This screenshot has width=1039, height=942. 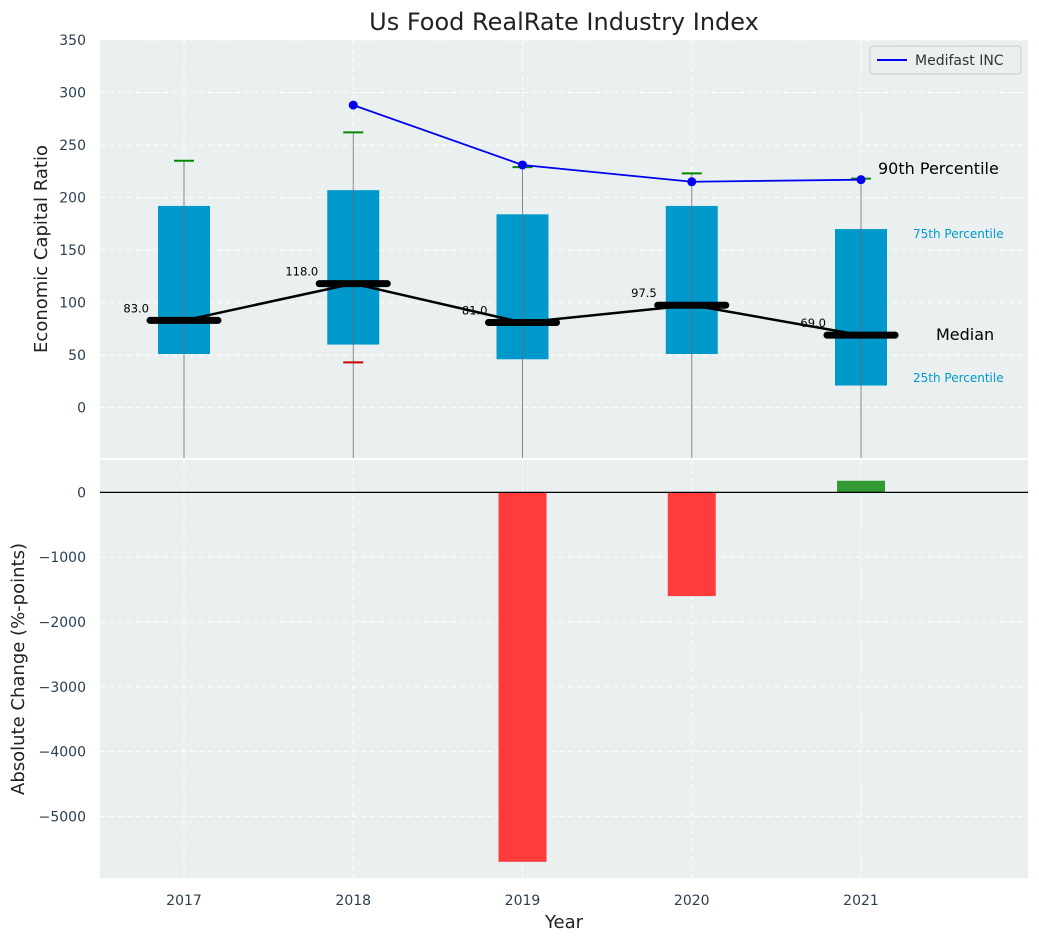 I want to click on change-bar-2019, so click(x=522, y=677).